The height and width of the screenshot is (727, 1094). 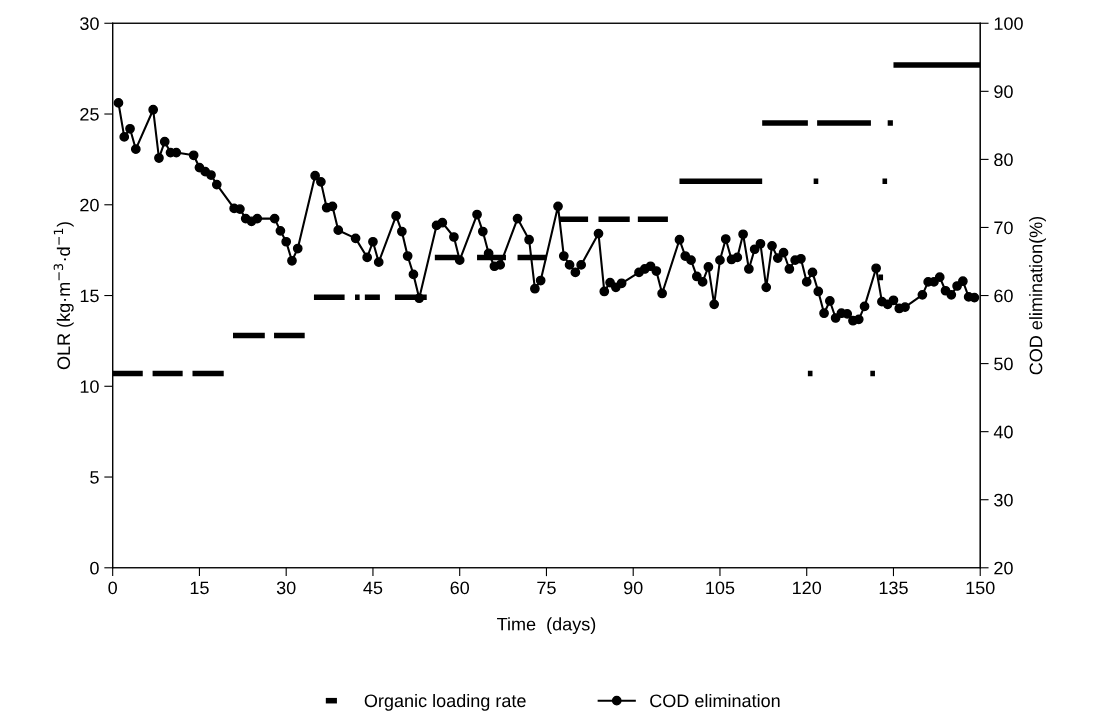 What do you see at coordinates (460, 588) in the screenshot?
I see `x-tick-label: 60` at bounding box center [460, 588].